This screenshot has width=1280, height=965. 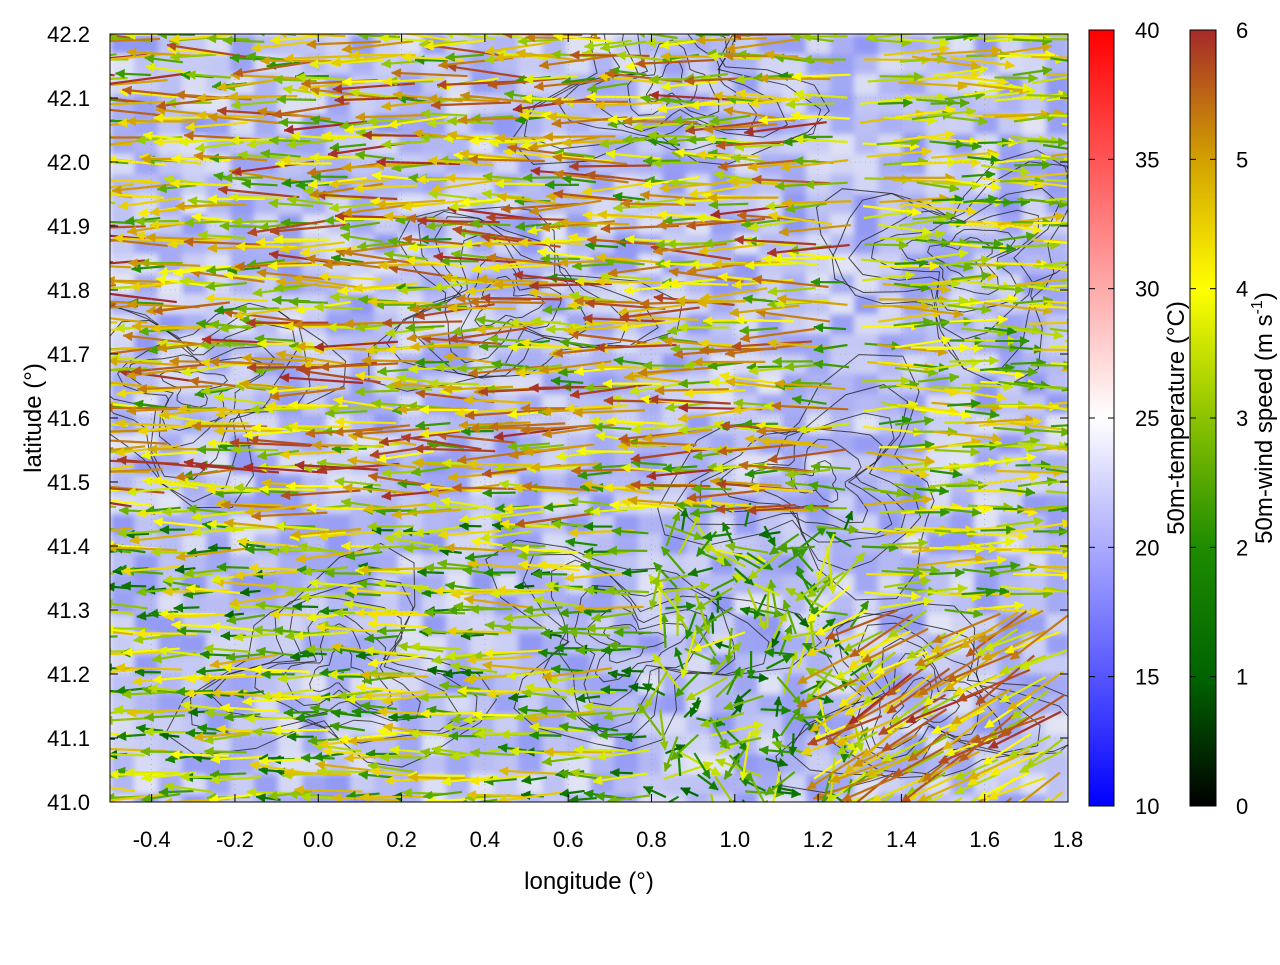 What do you see at coordinates (68, 354) in the screenshot?
I see `y-tick-label: 41.7` at bounding box center [68, 354].